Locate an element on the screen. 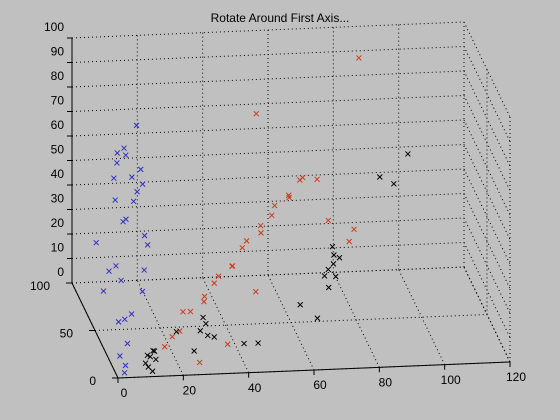  y-tick-label: 100 is located at coordinates (40, 286).